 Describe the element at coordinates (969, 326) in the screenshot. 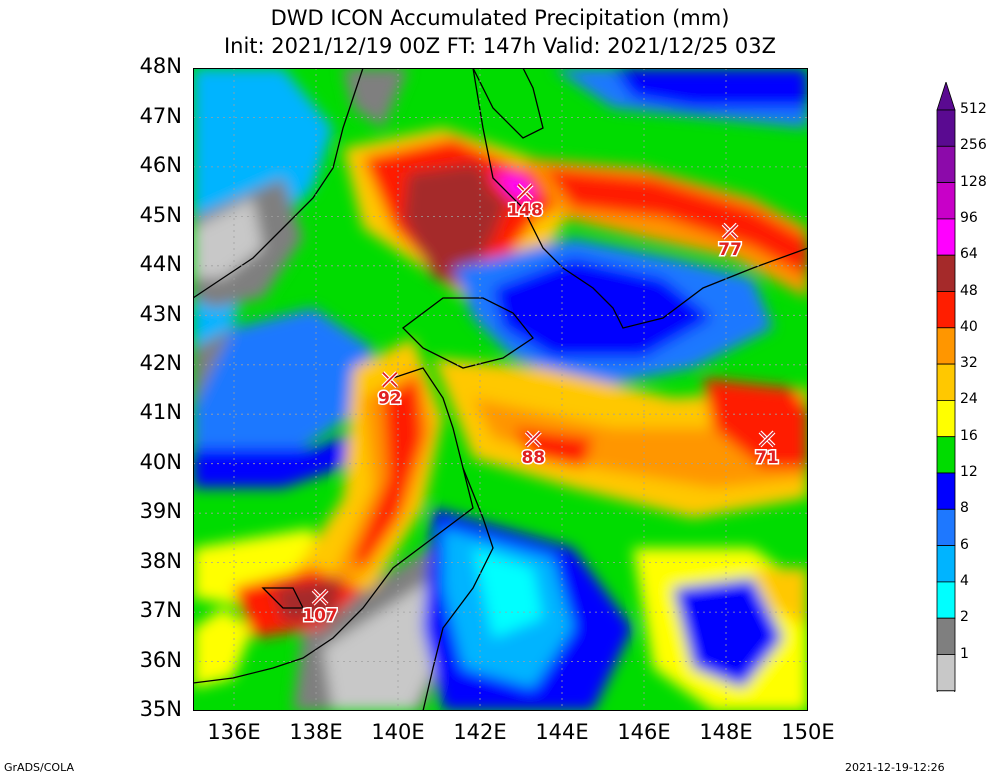

I see `legend-label: 40` at that location.